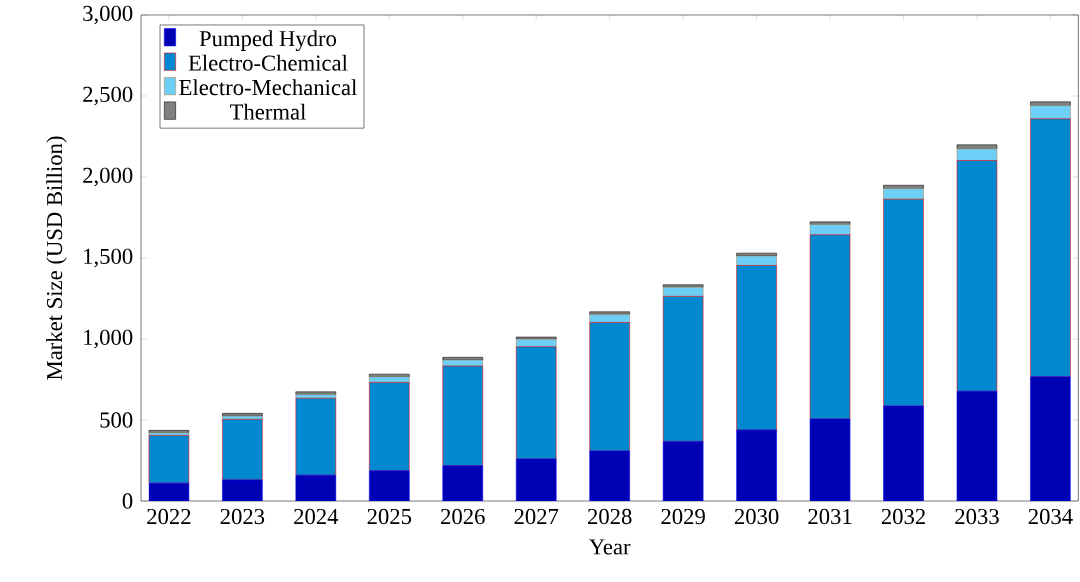  Describe the element at coordinates (242, 516) in the screenshot. I see `x-tick-label: 2023` at that location.